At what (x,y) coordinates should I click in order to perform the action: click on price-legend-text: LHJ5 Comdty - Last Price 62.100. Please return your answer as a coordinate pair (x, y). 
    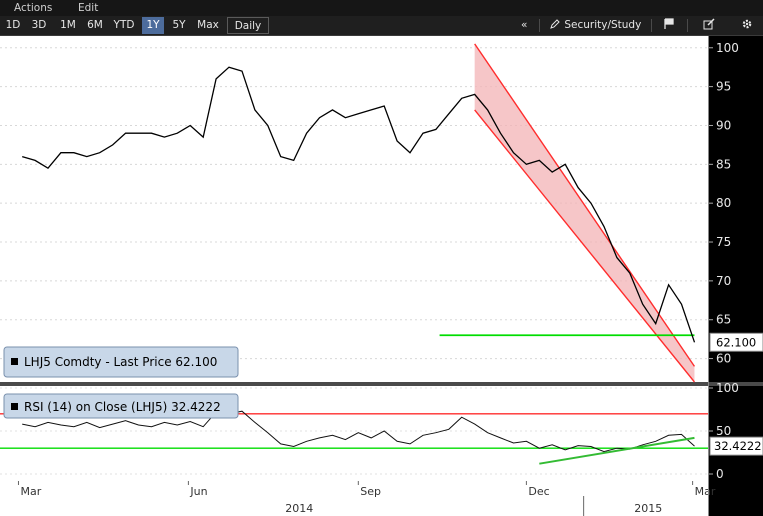
    Looking at the image, I should click on (120, 362).